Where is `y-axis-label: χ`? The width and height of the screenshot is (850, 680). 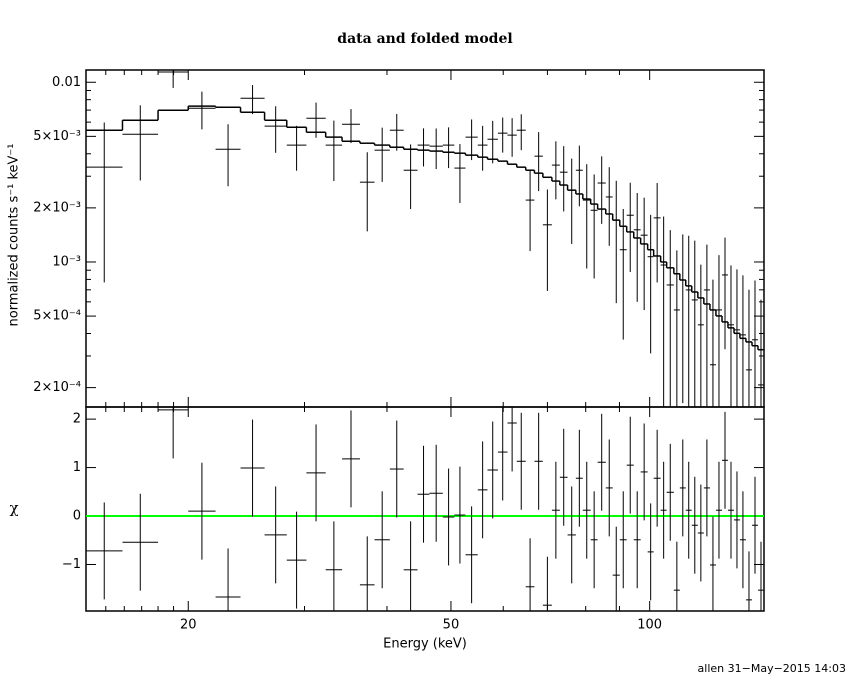 y-axis-label: χ is located at coordinates (13, 508).